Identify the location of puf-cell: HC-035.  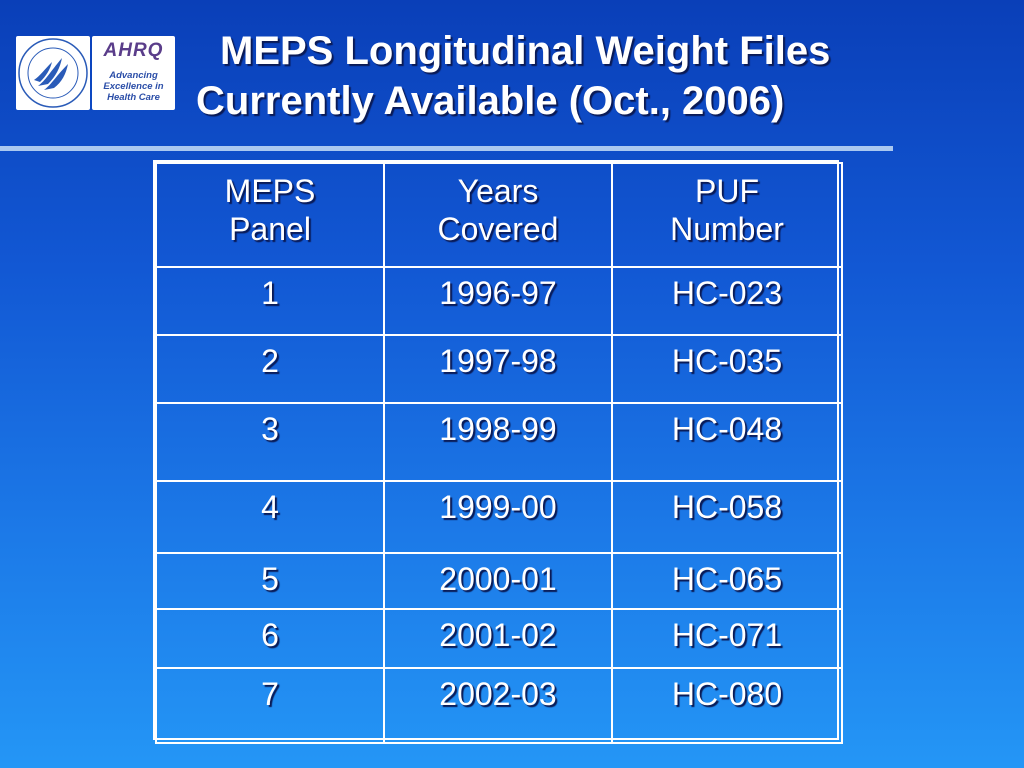
(727, 369).